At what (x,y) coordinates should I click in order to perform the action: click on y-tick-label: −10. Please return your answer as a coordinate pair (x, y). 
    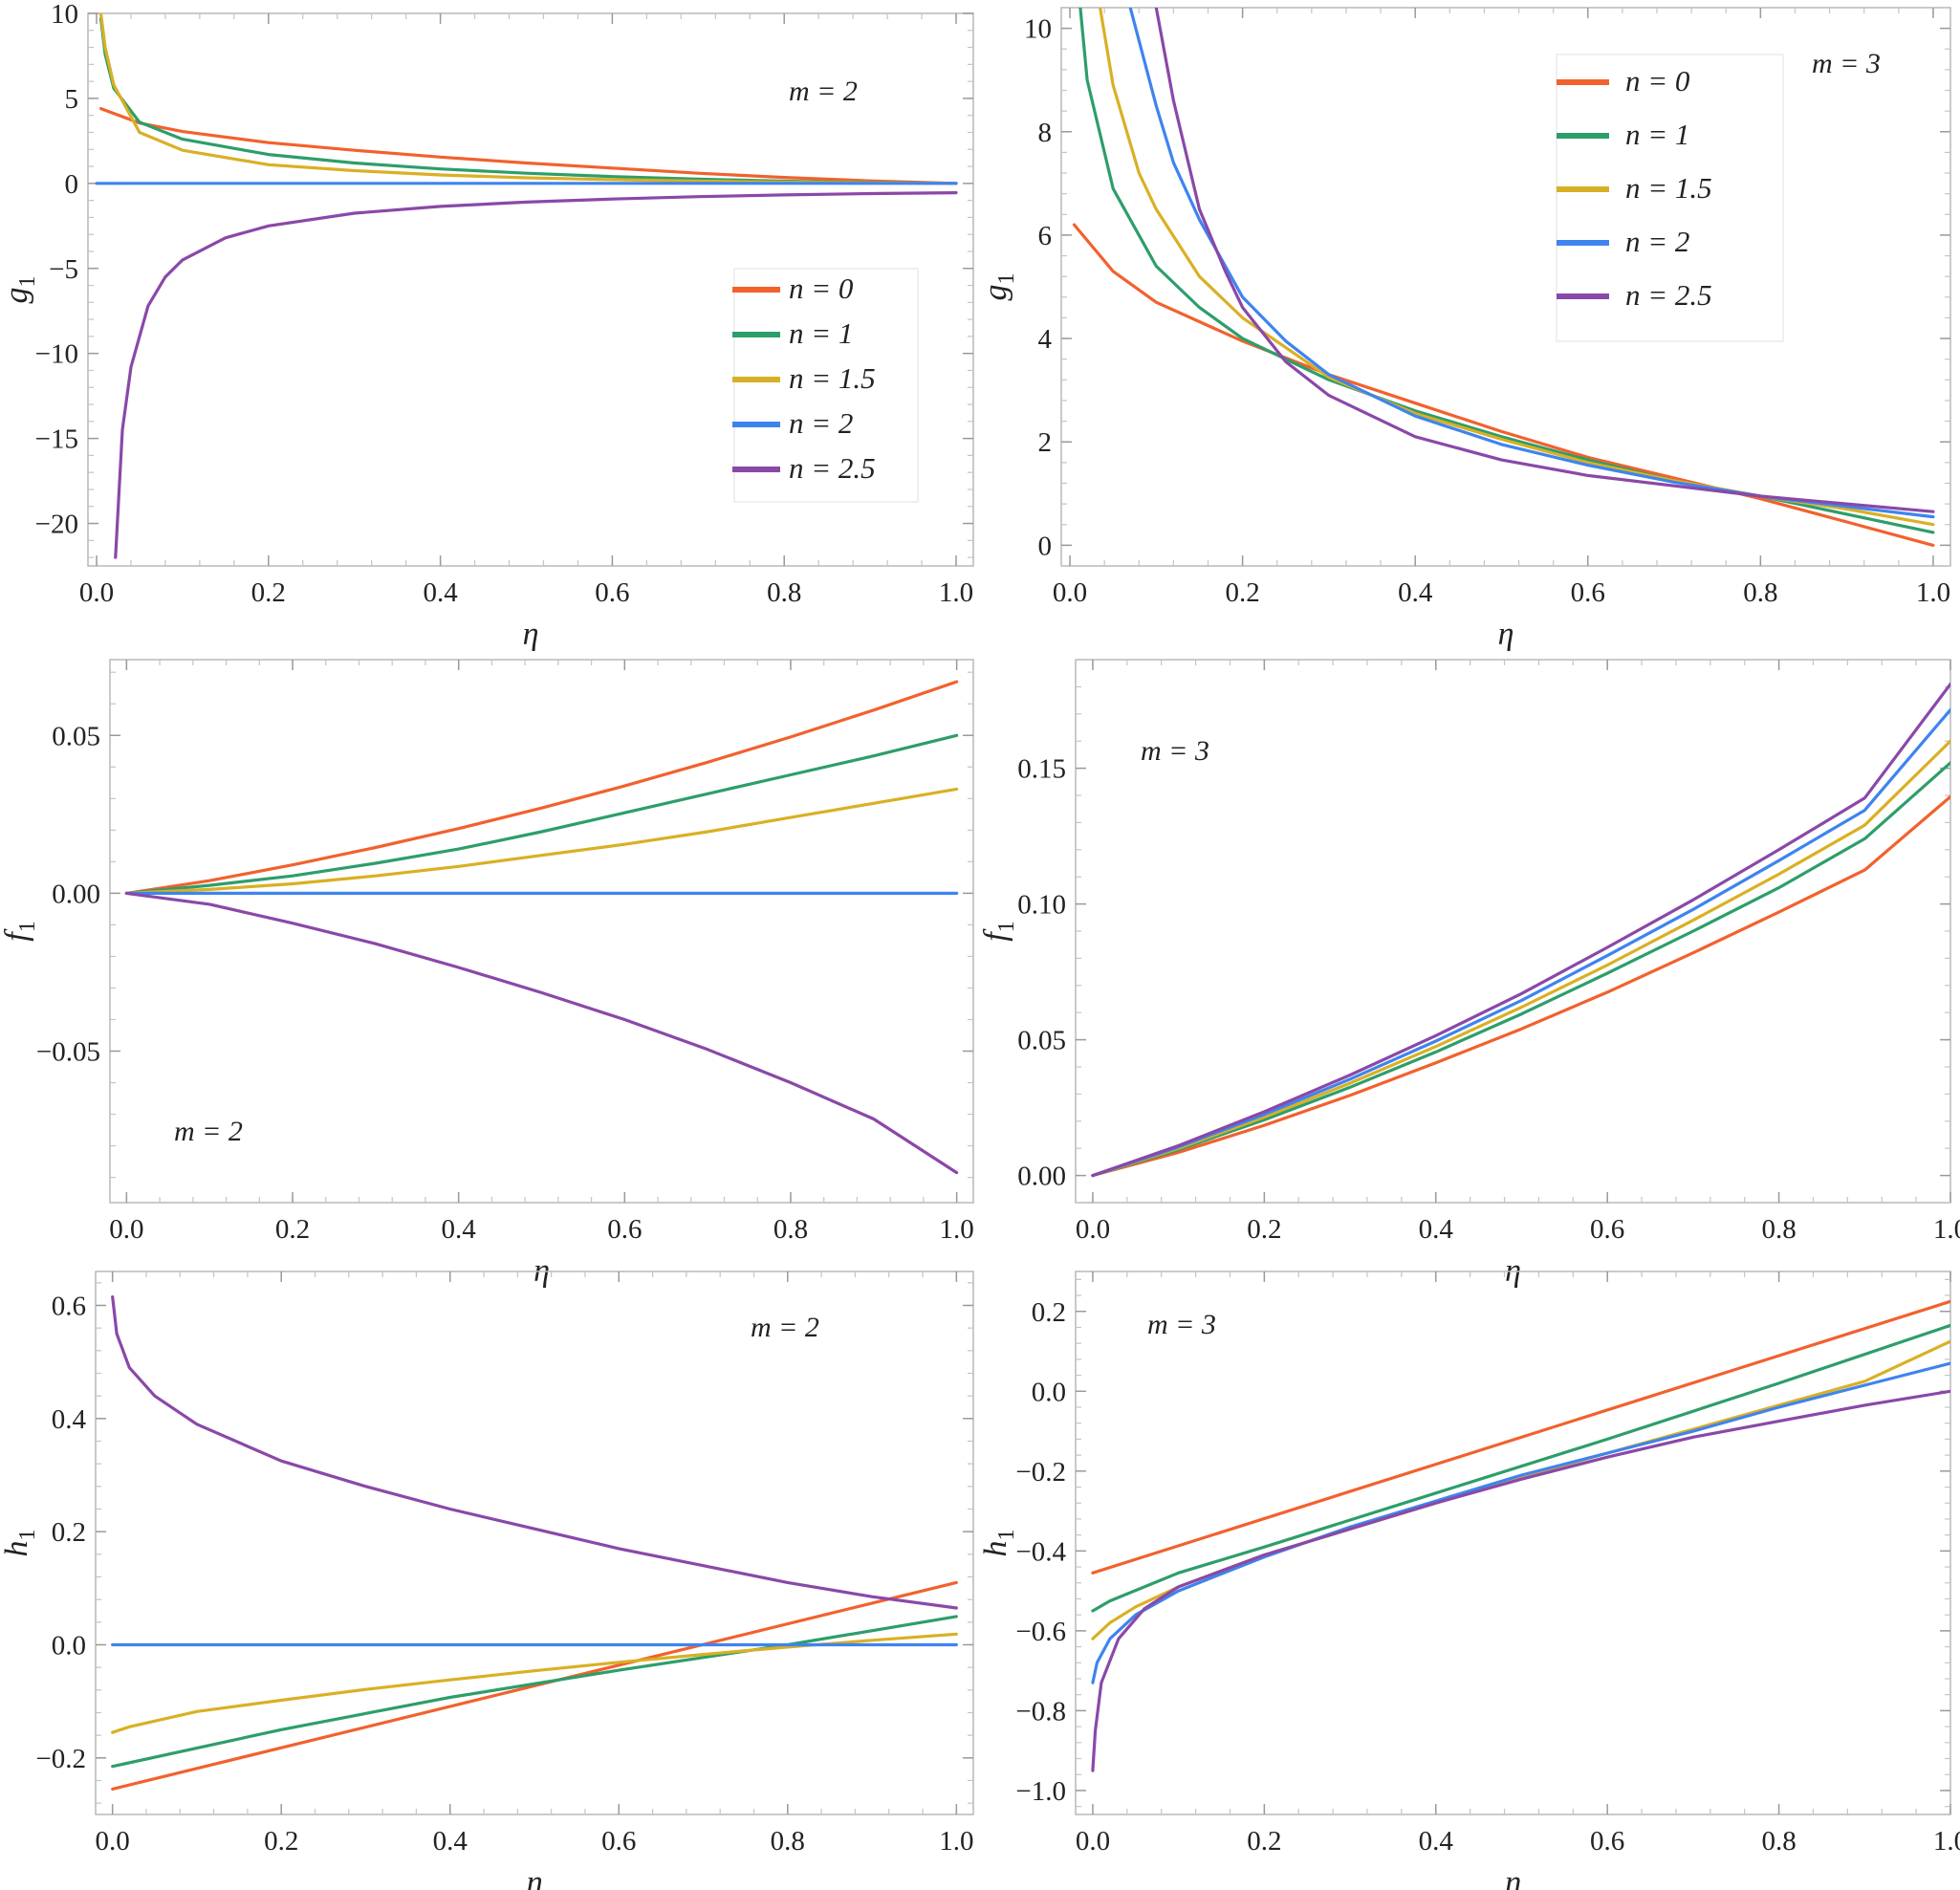
    Looking at the image, I should click on (56, 355).